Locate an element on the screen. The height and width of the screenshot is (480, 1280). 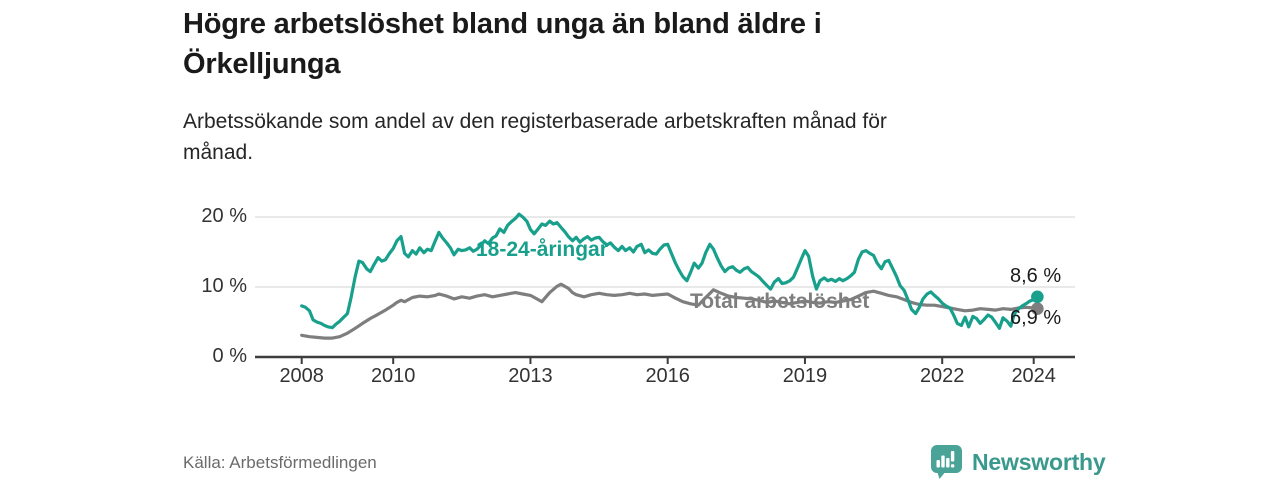
x-axis-tick-label: 2022 is located at coordinates (942, 376).